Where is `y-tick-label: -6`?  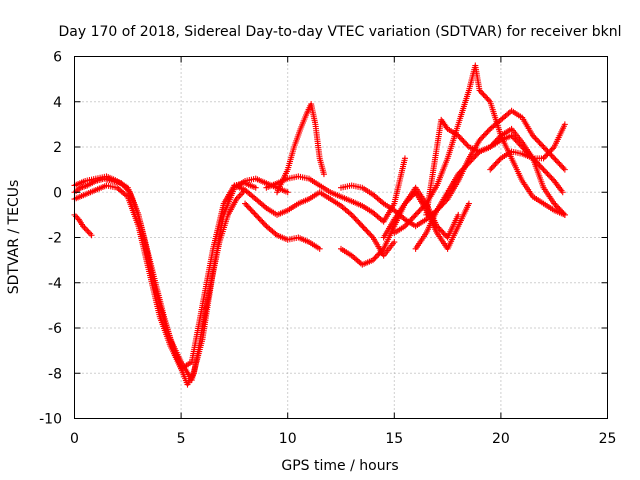 y-tick-label: -6 is located at coordinates (55, 329).